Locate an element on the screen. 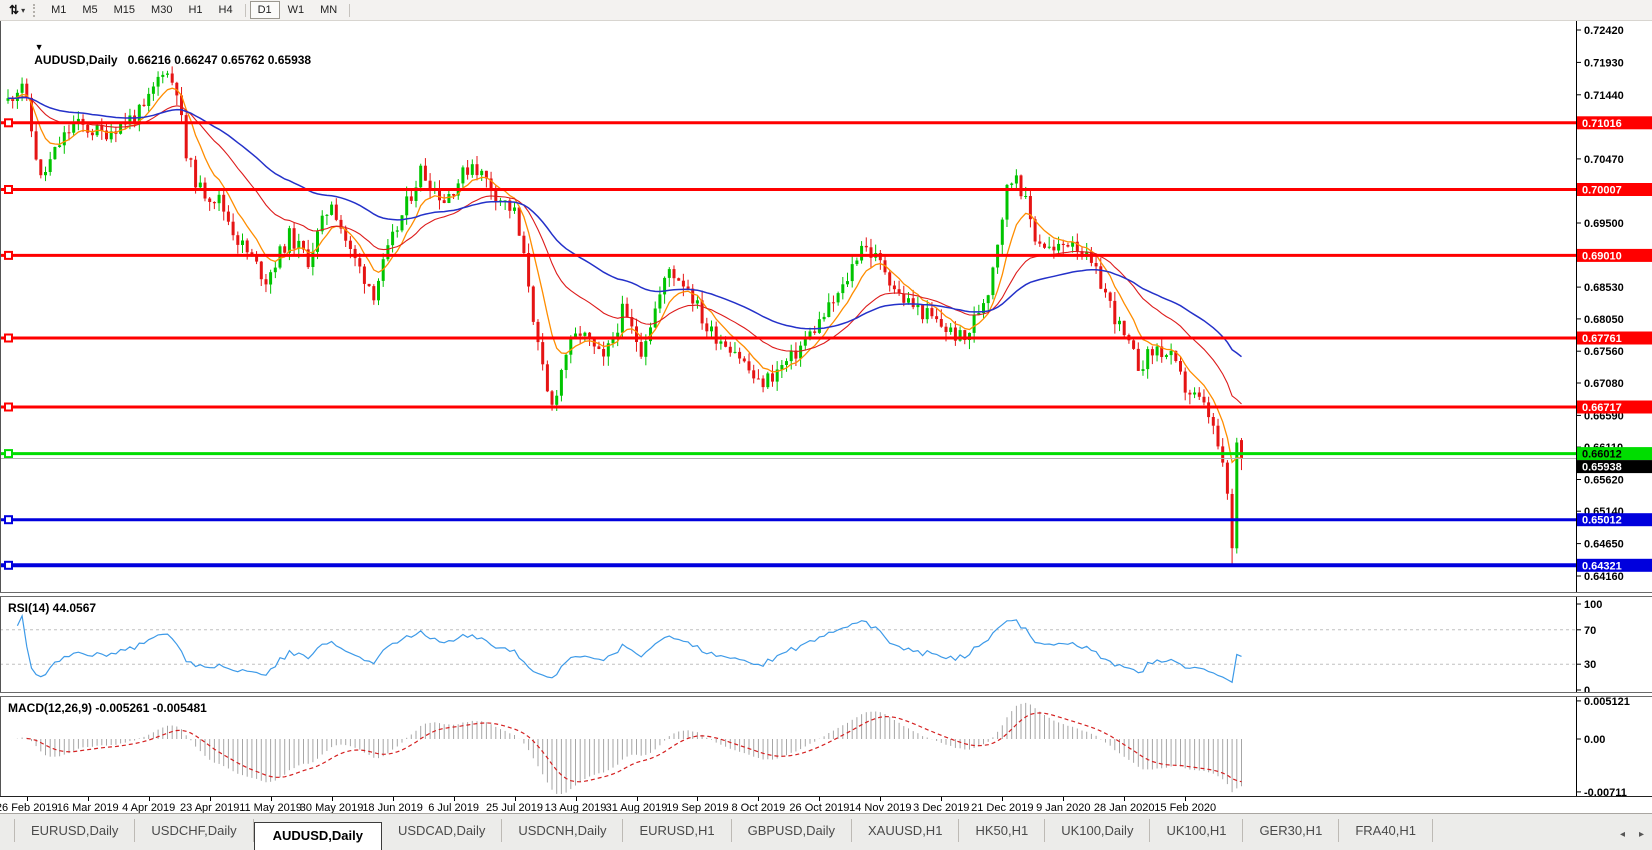  chart-tab-uk100-daily: UK100,Daily is located at coordinates (1098, 830).